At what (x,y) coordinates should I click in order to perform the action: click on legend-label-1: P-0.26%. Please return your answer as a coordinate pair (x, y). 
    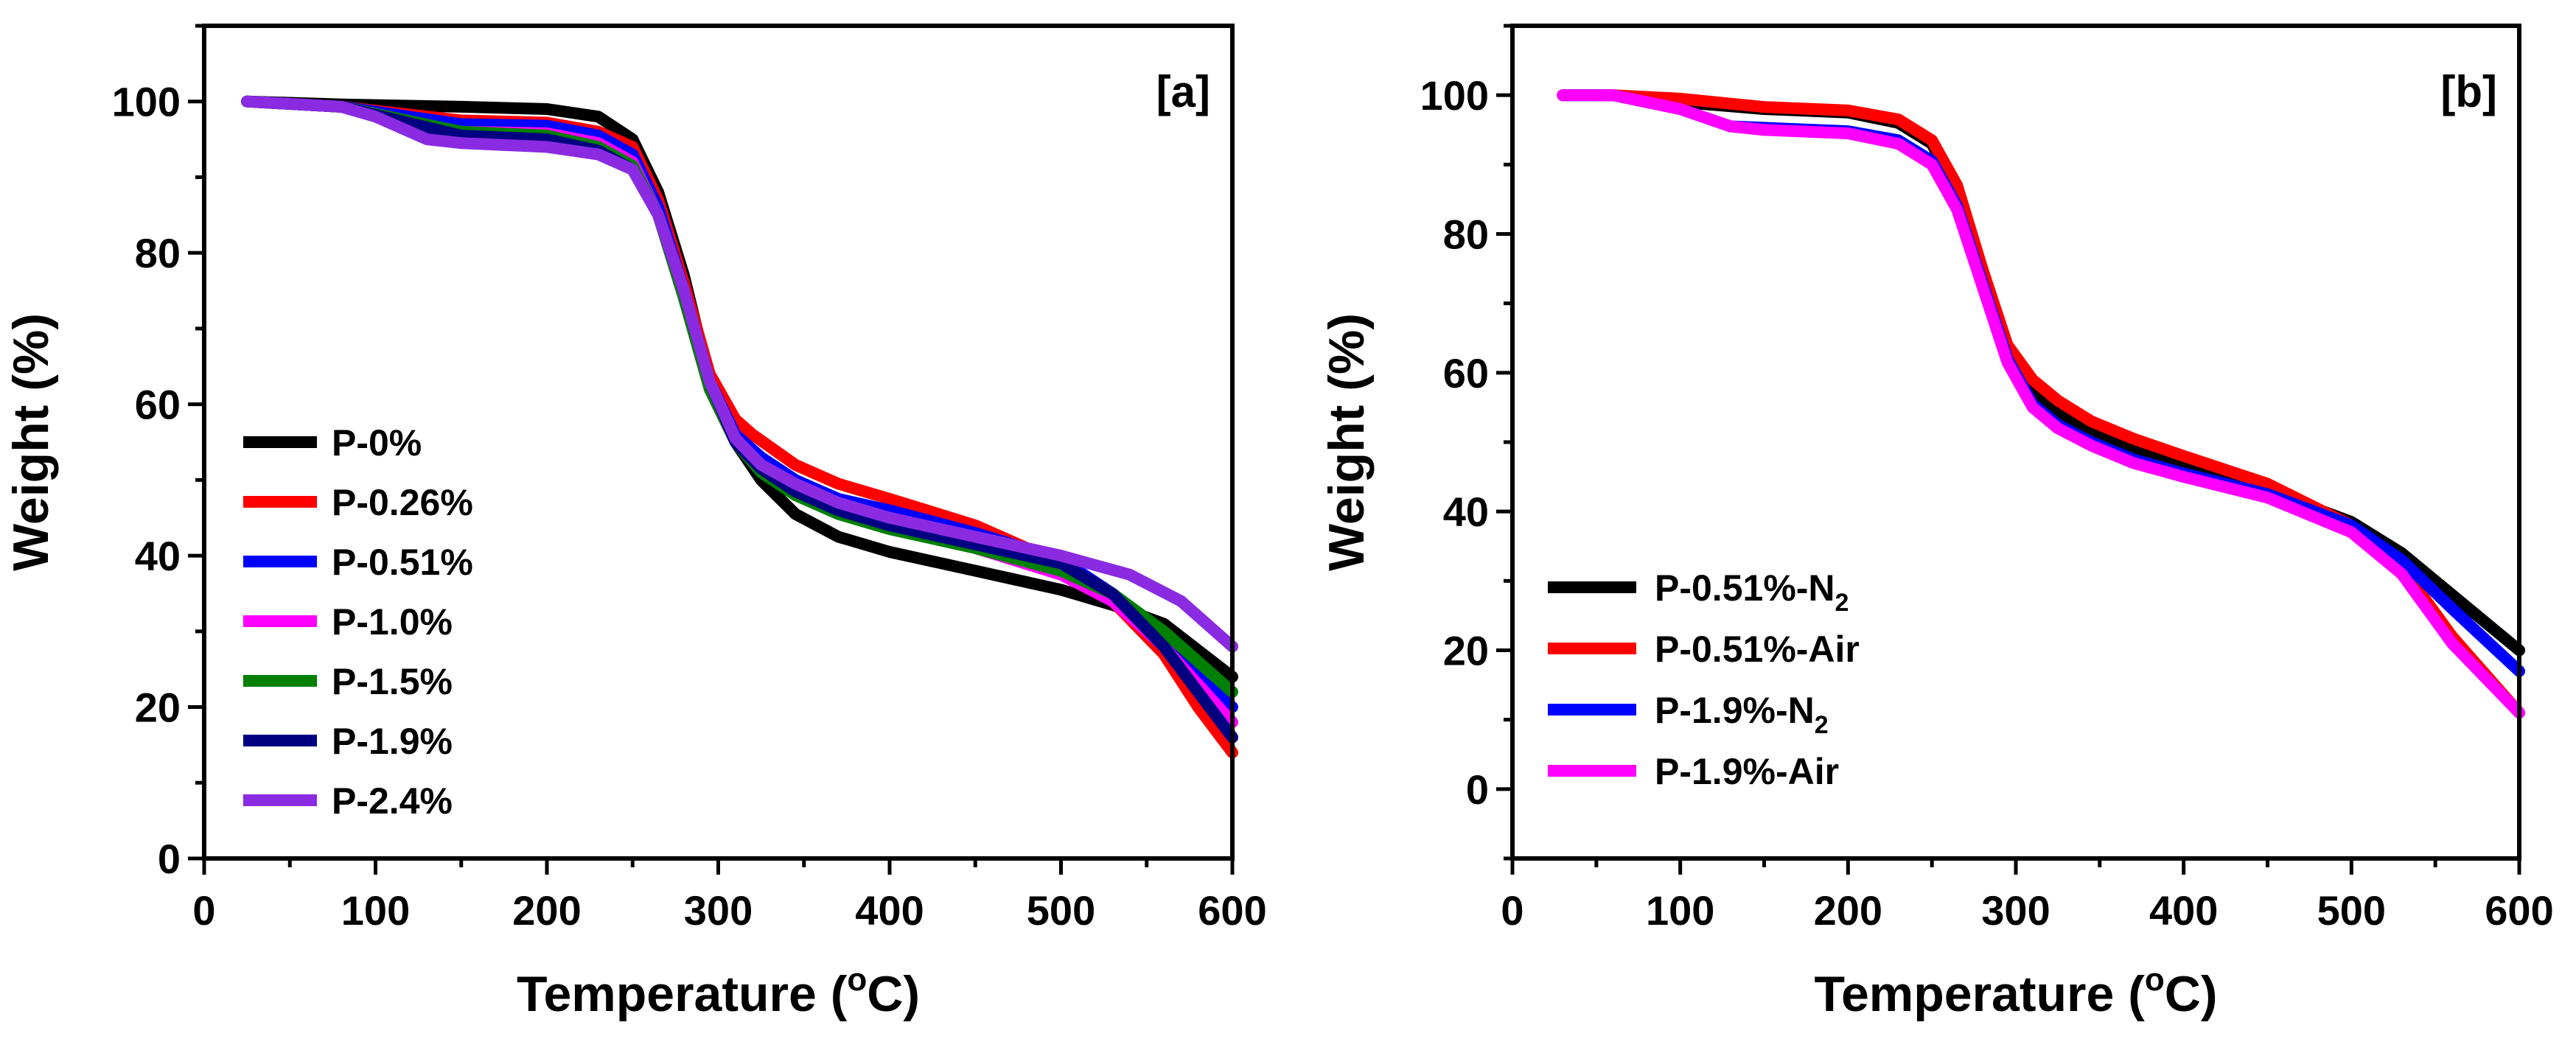
    Looking at the image, I should click on (402, 502).